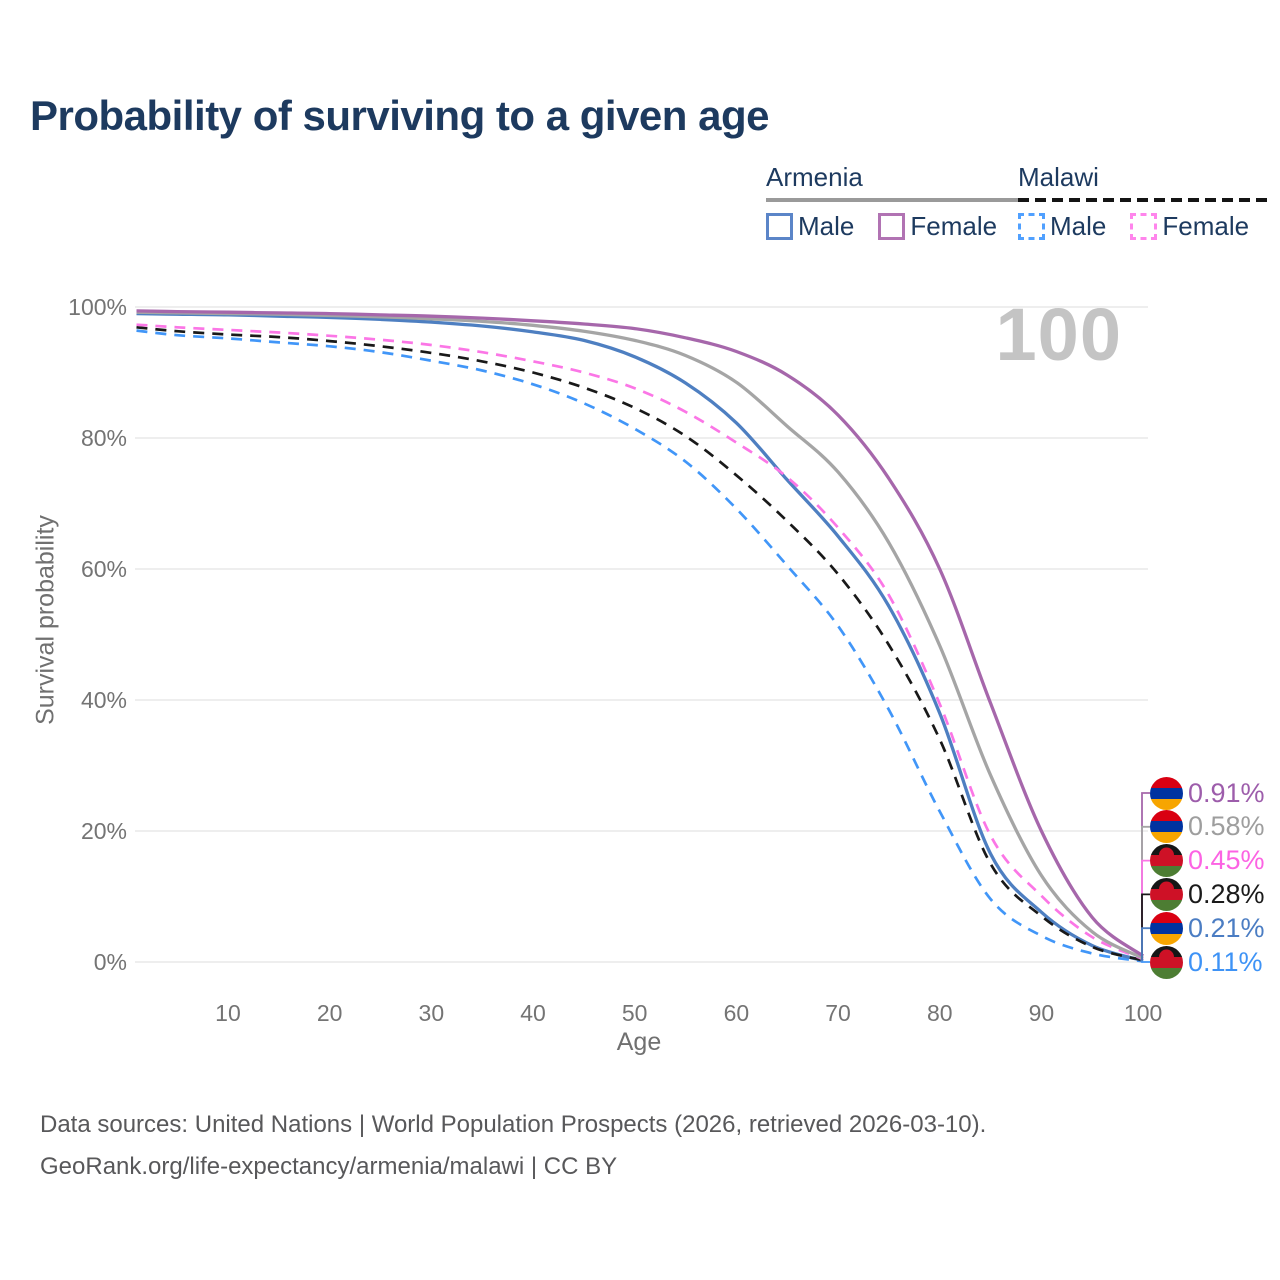  Describe the element at coordinates (97, 307) in the screenshot. I see `y-tick-label: 100%` at that location.